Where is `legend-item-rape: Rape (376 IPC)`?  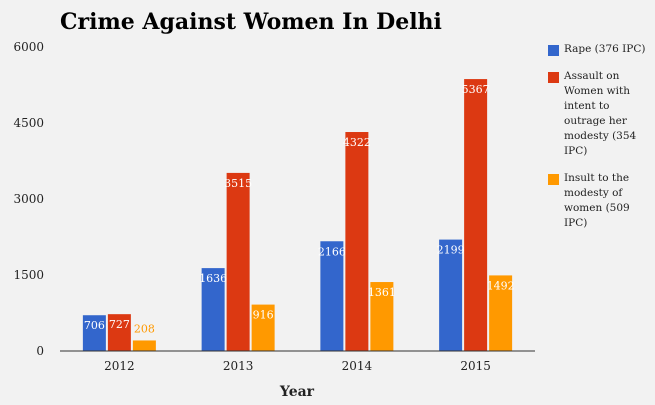 legend-item-rape: Rape (376 IPC) is located at coordinates (600, 49).